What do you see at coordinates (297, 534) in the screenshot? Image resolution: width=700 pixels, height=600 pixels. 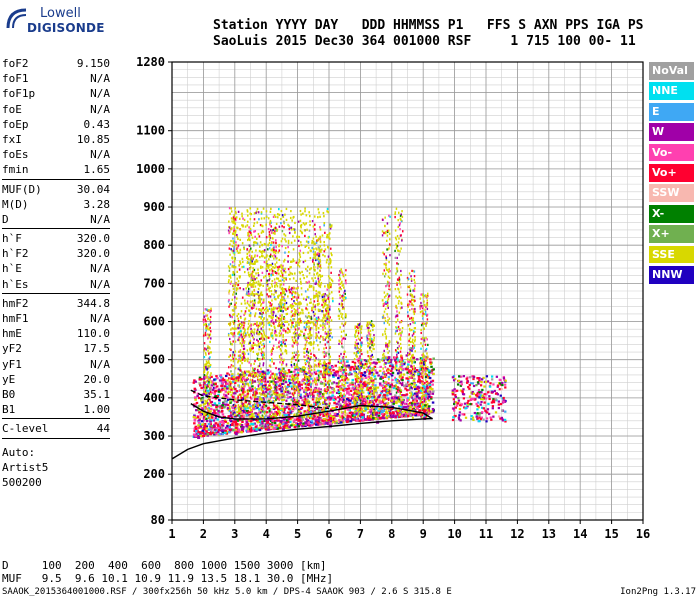 I see `x-tick-label: 5` at bounding box center [297, 534].